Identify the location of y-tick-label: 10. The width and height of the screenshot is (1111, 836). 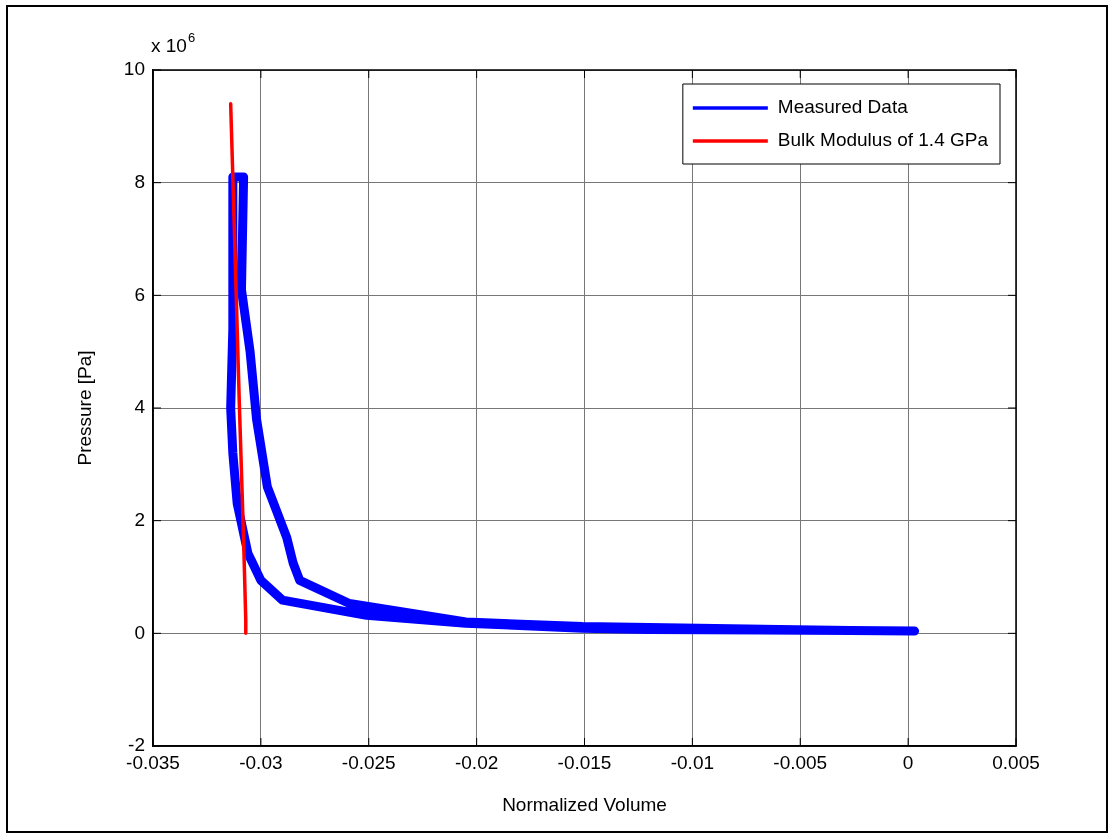
(134, 69).